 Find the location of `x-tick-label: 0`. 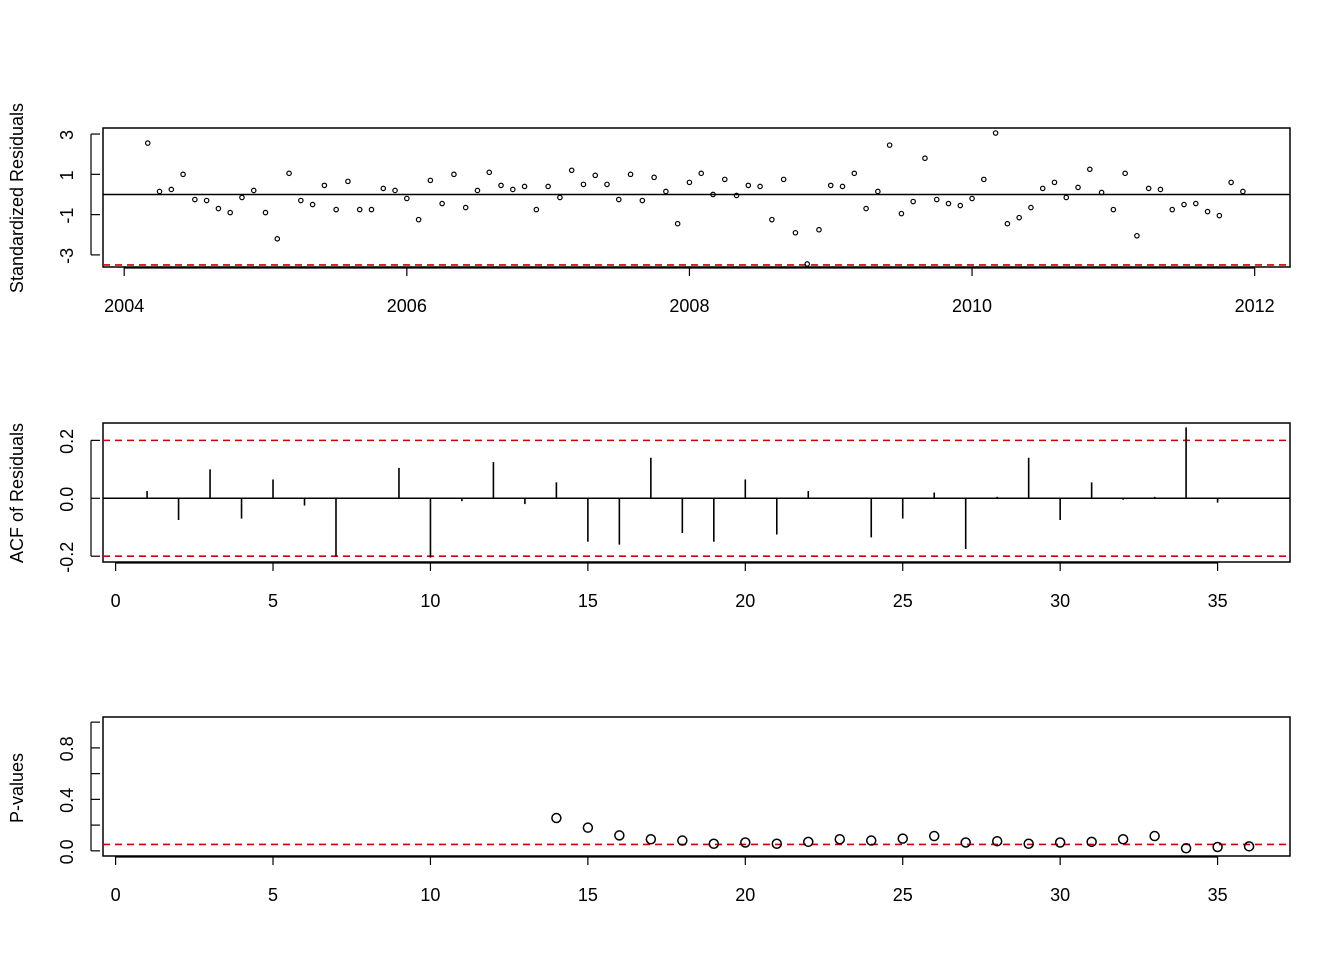

x-tick-label: 0 is located at coordinates (116, 895).